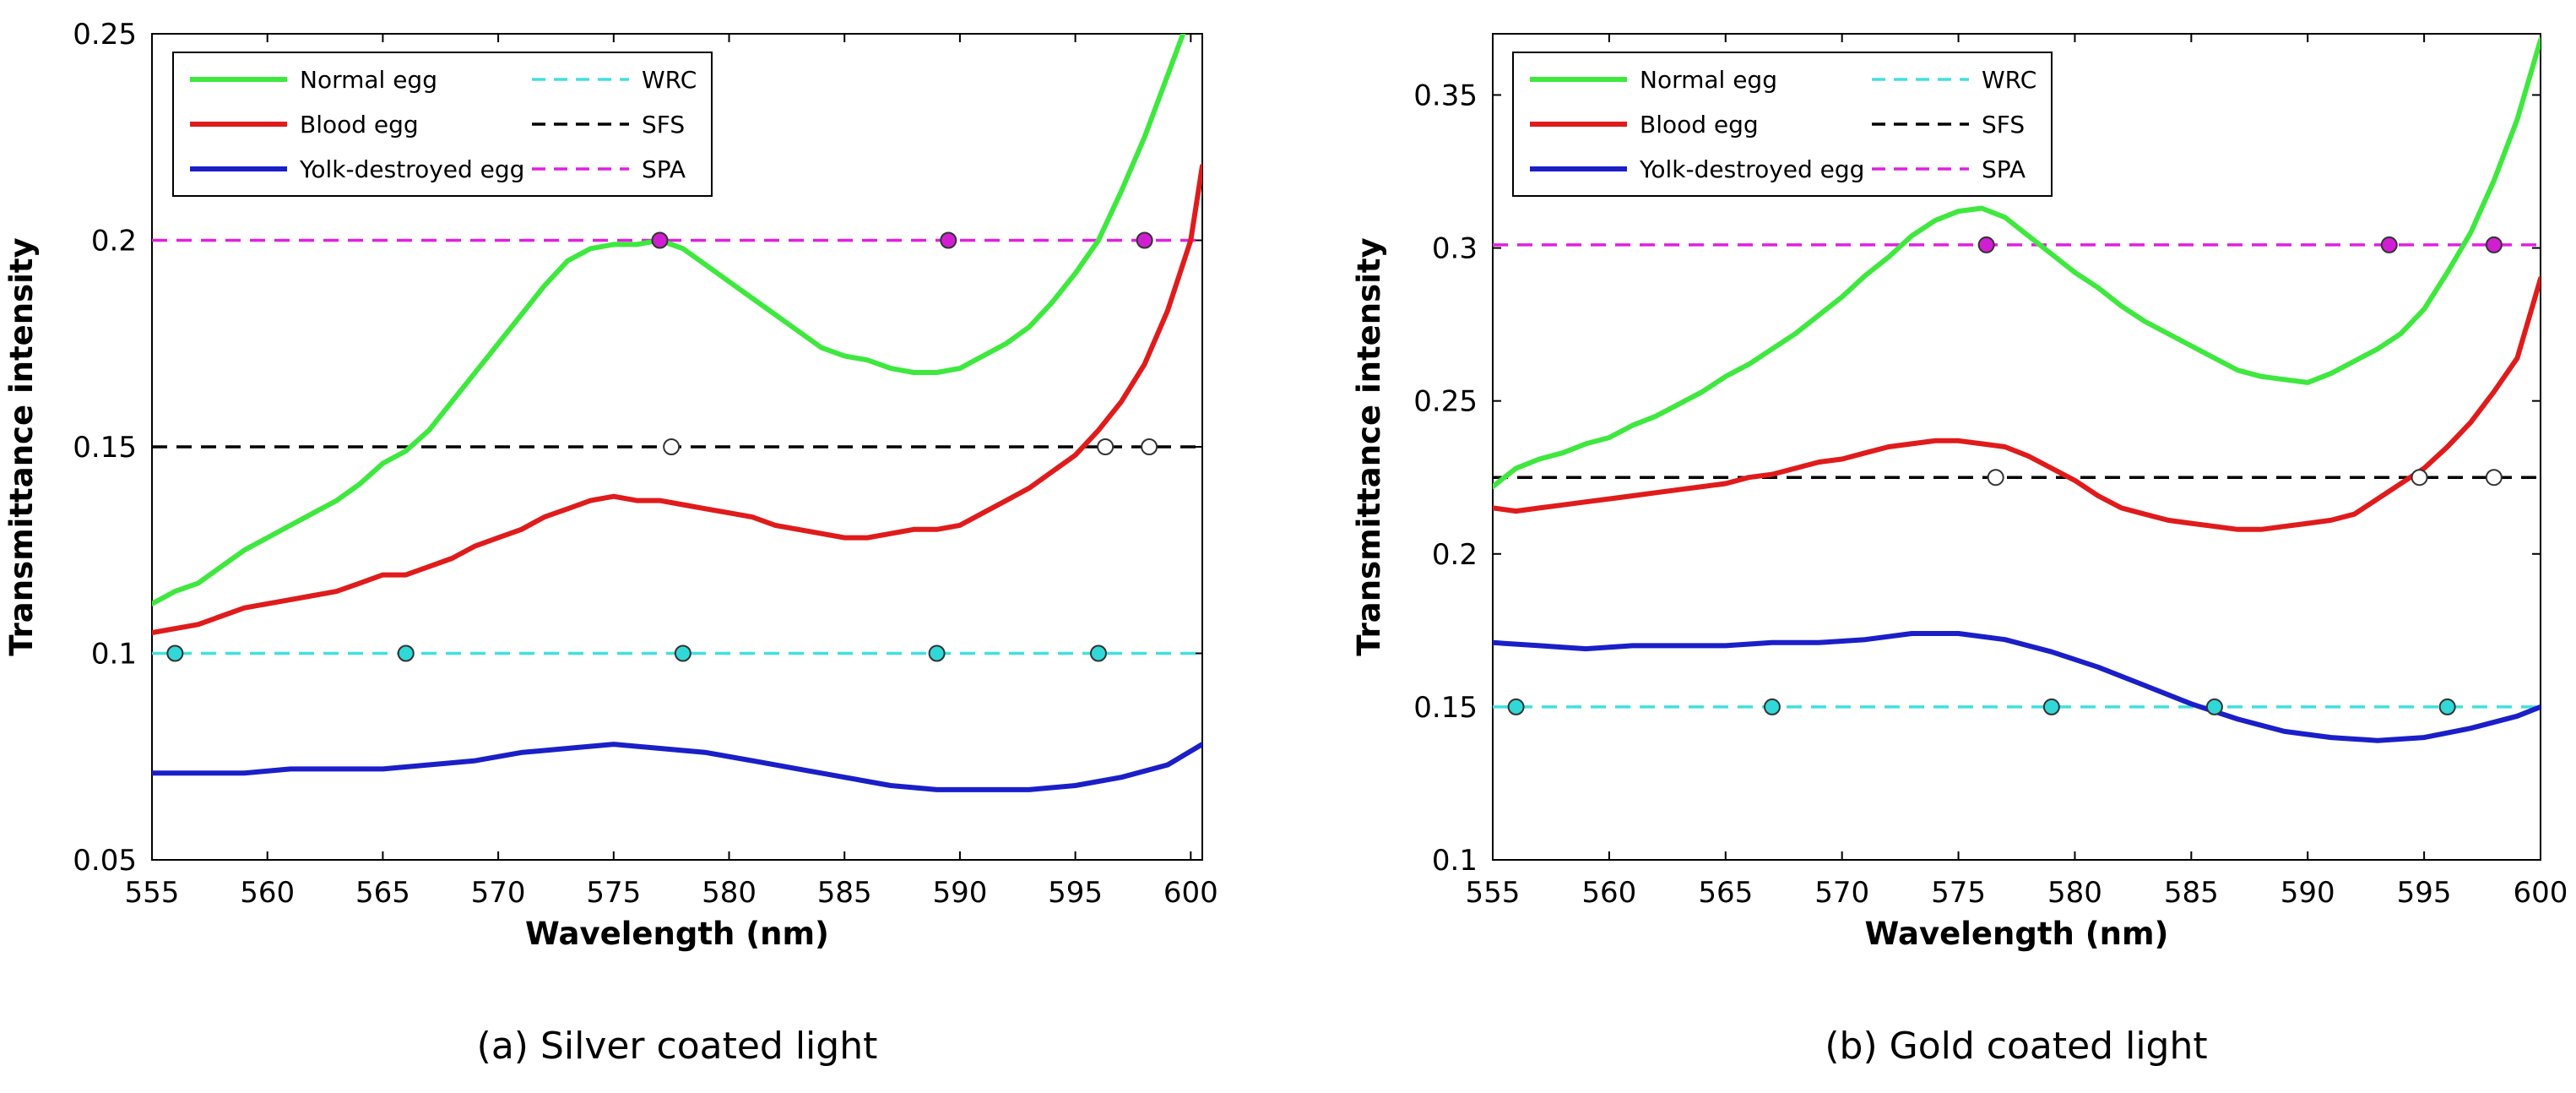 The image size is (2576, 1093). Describe the element at coordinates (105, 861) in the screenshot. I see `y-tick-label: 0.05` at that location.